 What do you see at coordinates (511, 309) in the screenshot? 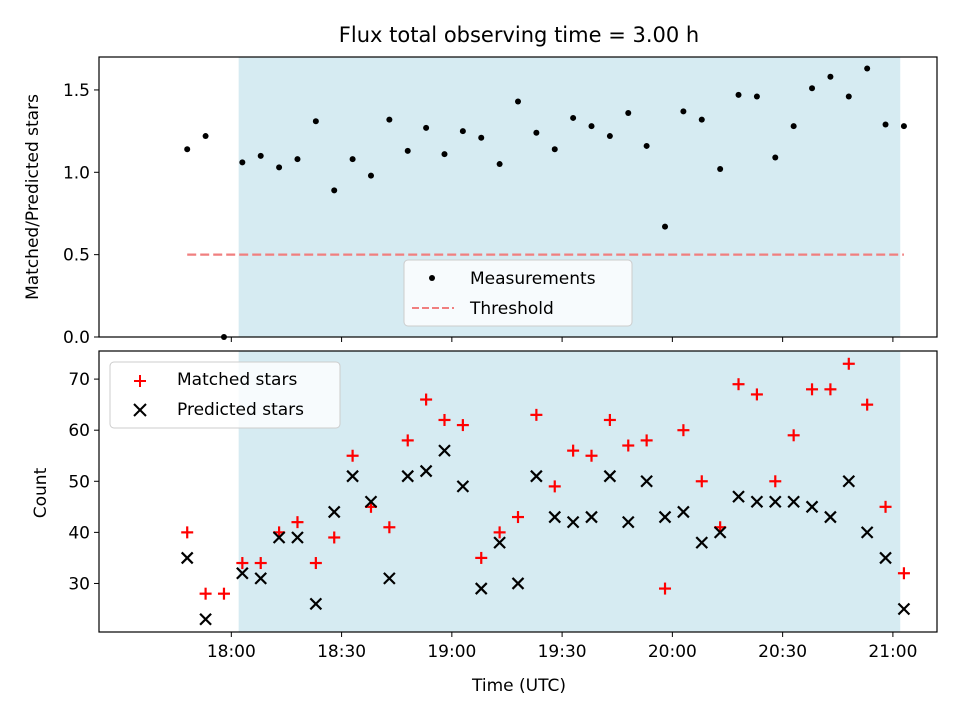
I see `legend-threshold-label: Threshold` at bounding box center [511, 309].